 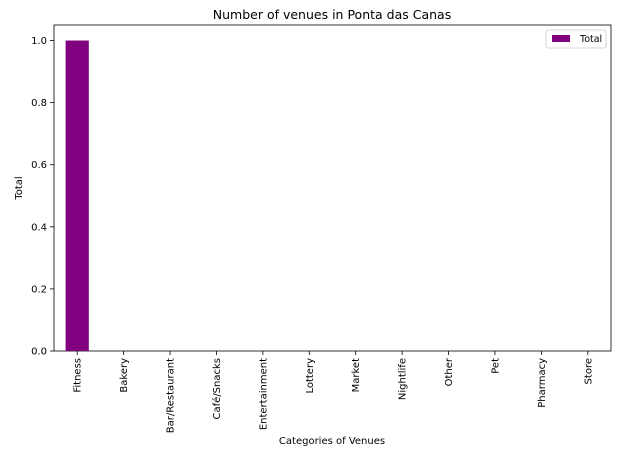 I want to click on y-tick-label: 1.0, so click(x=39, y=41).